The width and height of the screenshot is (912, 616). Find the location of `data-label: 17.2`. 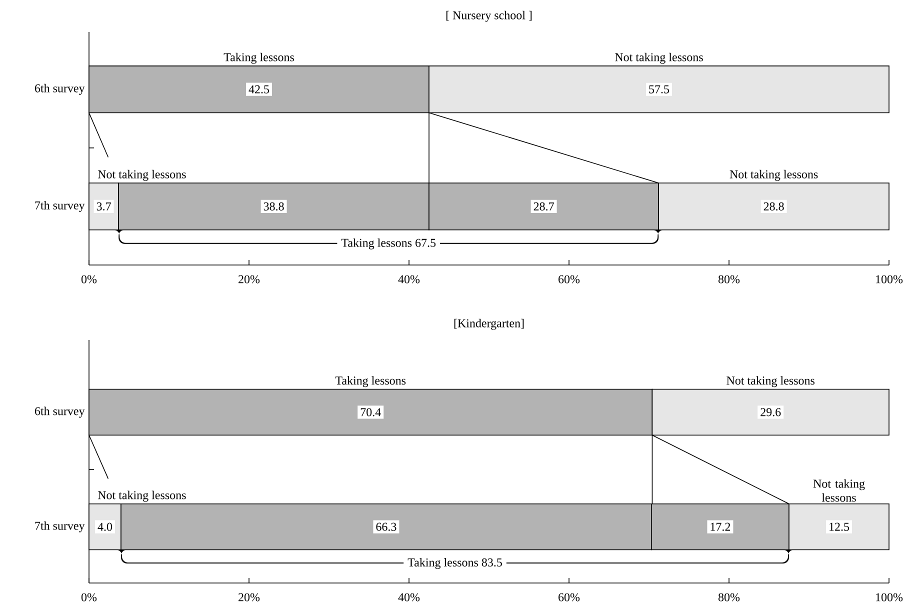

data-label: 17.2 is located at coordinates (720, 526).